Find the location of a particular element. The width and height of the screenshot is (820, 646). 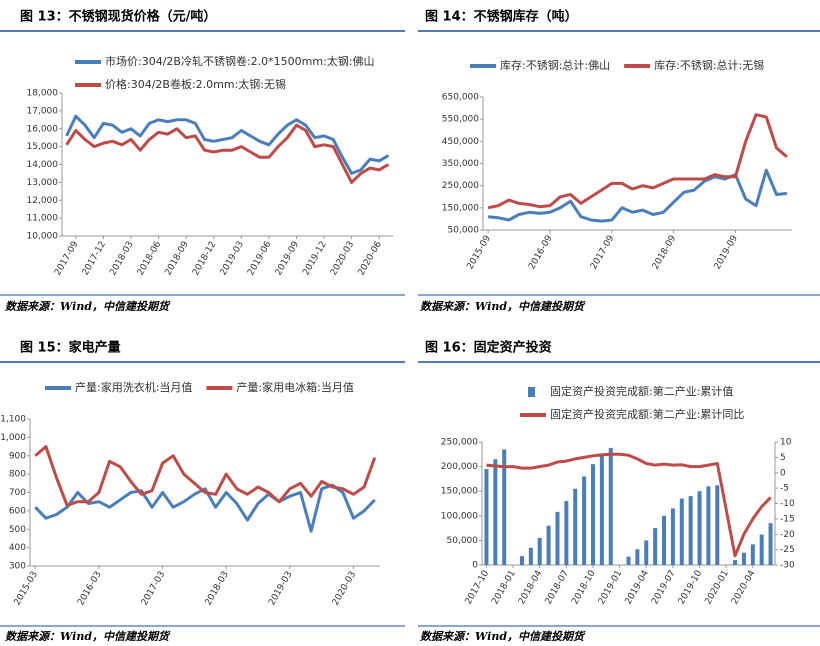

legend-label: 固定资产投资完成额:第二产业:累计值 is located at coordinates (641, 391).